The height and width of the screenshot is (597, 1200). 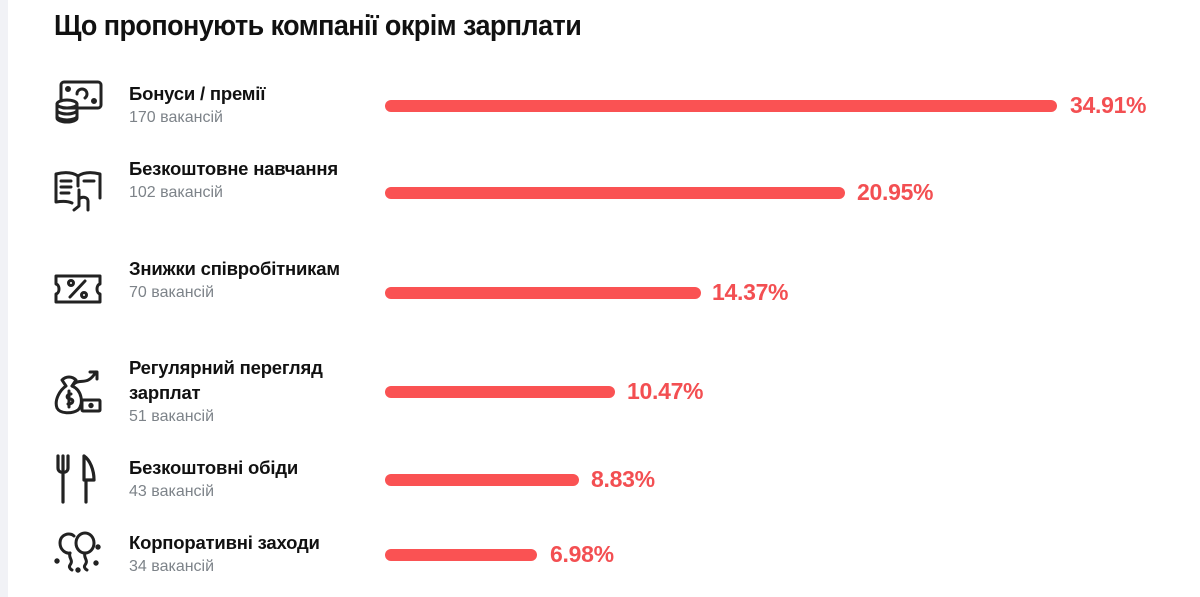 I want to click on percent-value: 20.95%, so click(x=895, y=192).